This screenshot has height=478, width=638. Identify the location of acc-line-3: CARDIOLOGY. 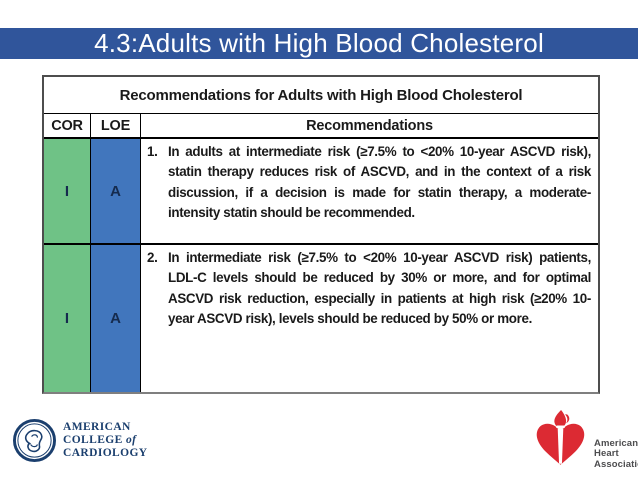
(105, 453).